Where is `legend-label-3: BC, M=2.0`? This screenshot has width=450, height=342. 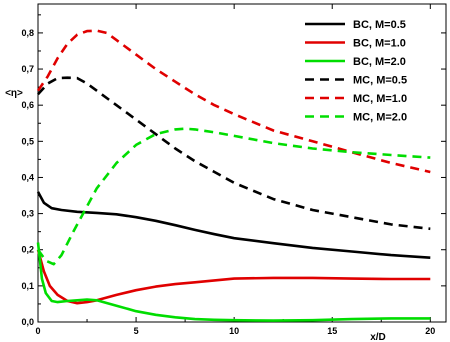 legend-label-3: BC, M=2.0 is located at coordinates (379, 62).